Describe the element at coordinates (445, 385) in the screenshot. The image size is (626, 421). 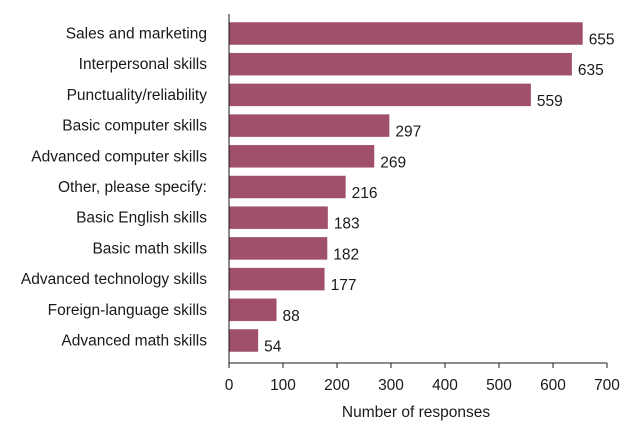
I see `x-tick-label: 400` at that location.